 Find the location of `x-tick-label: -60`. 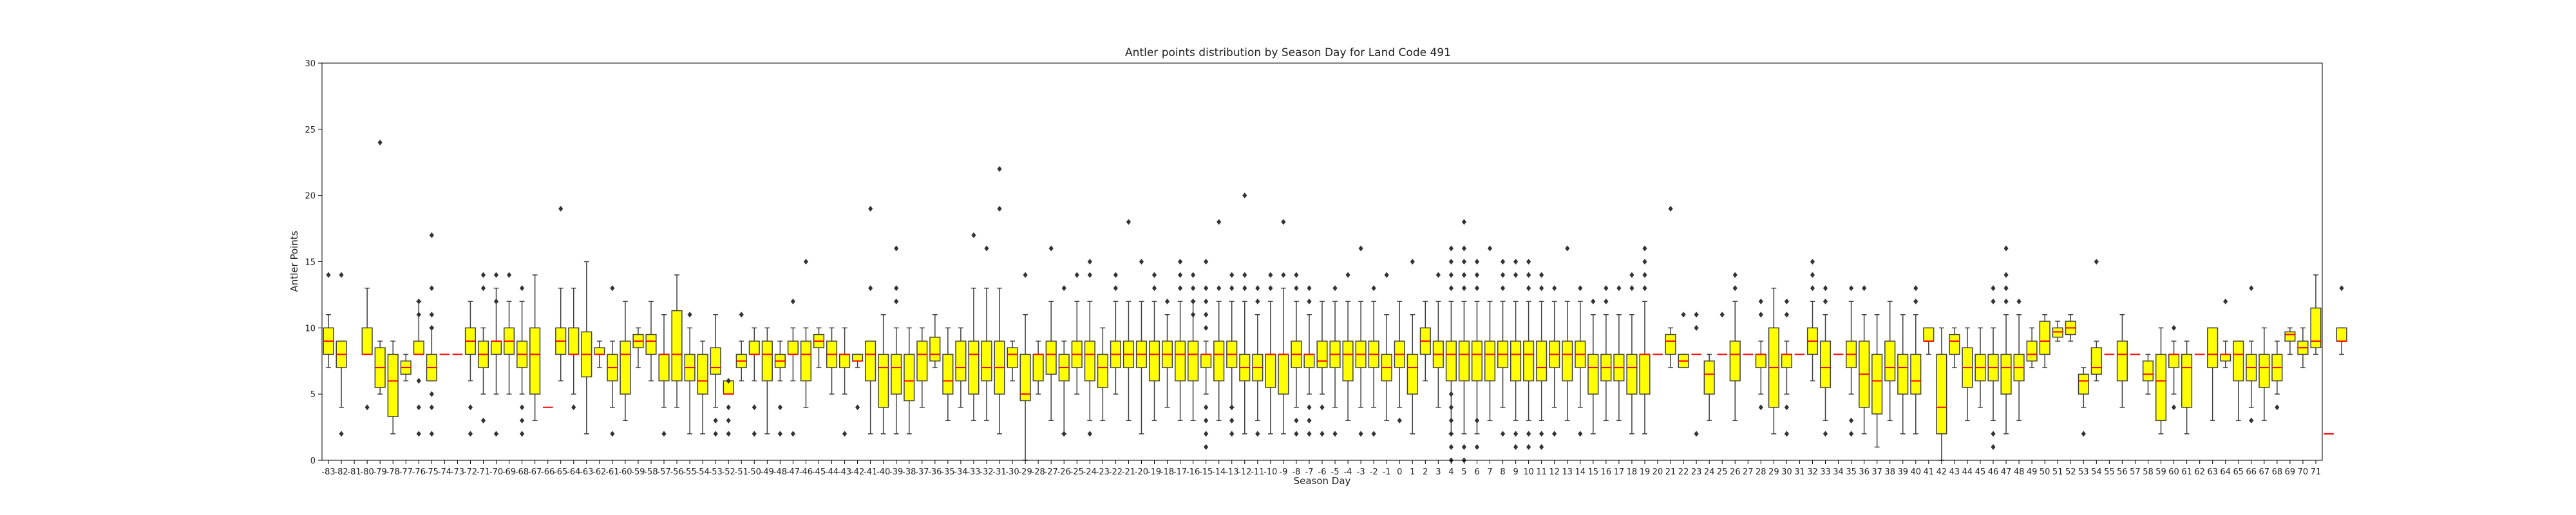

x-tick-label: -60 is located at coordinates (625, 472).